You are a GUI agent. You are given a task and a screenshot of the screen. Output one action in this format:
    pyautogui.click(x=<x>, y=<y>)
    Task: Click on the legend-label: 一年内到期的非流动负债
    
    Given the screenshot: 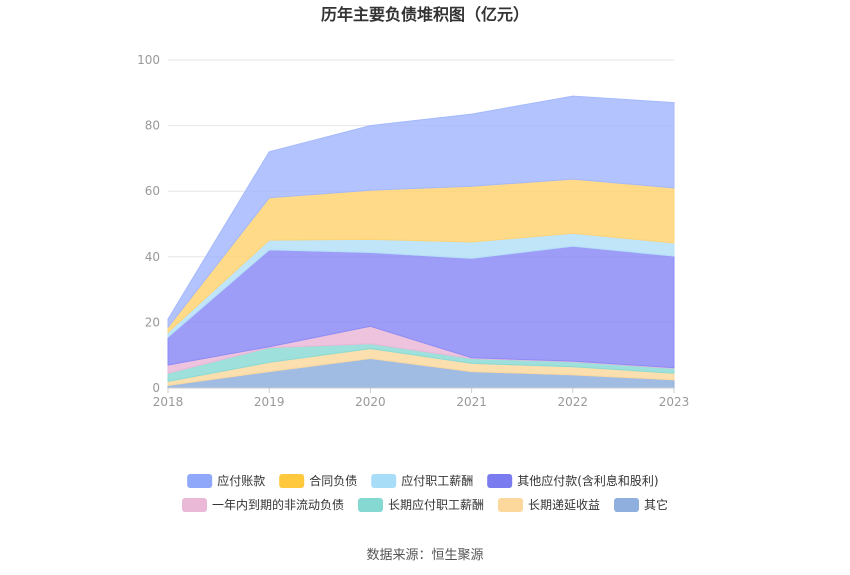 What is the action you would take?
    pyautogui.click(x=278, y=504)
    